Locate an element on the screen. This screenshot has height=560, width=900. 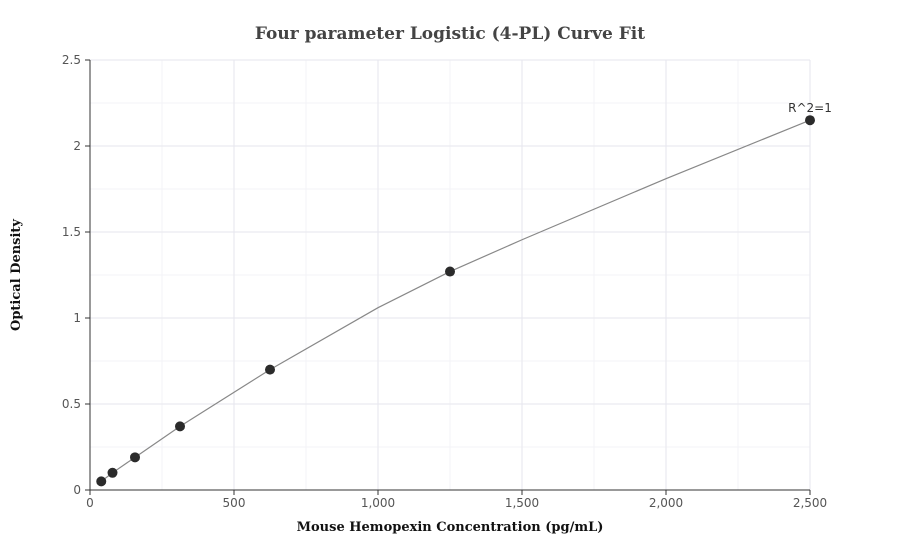
y-tick-label: 1 is located at coordinates (77, 318).